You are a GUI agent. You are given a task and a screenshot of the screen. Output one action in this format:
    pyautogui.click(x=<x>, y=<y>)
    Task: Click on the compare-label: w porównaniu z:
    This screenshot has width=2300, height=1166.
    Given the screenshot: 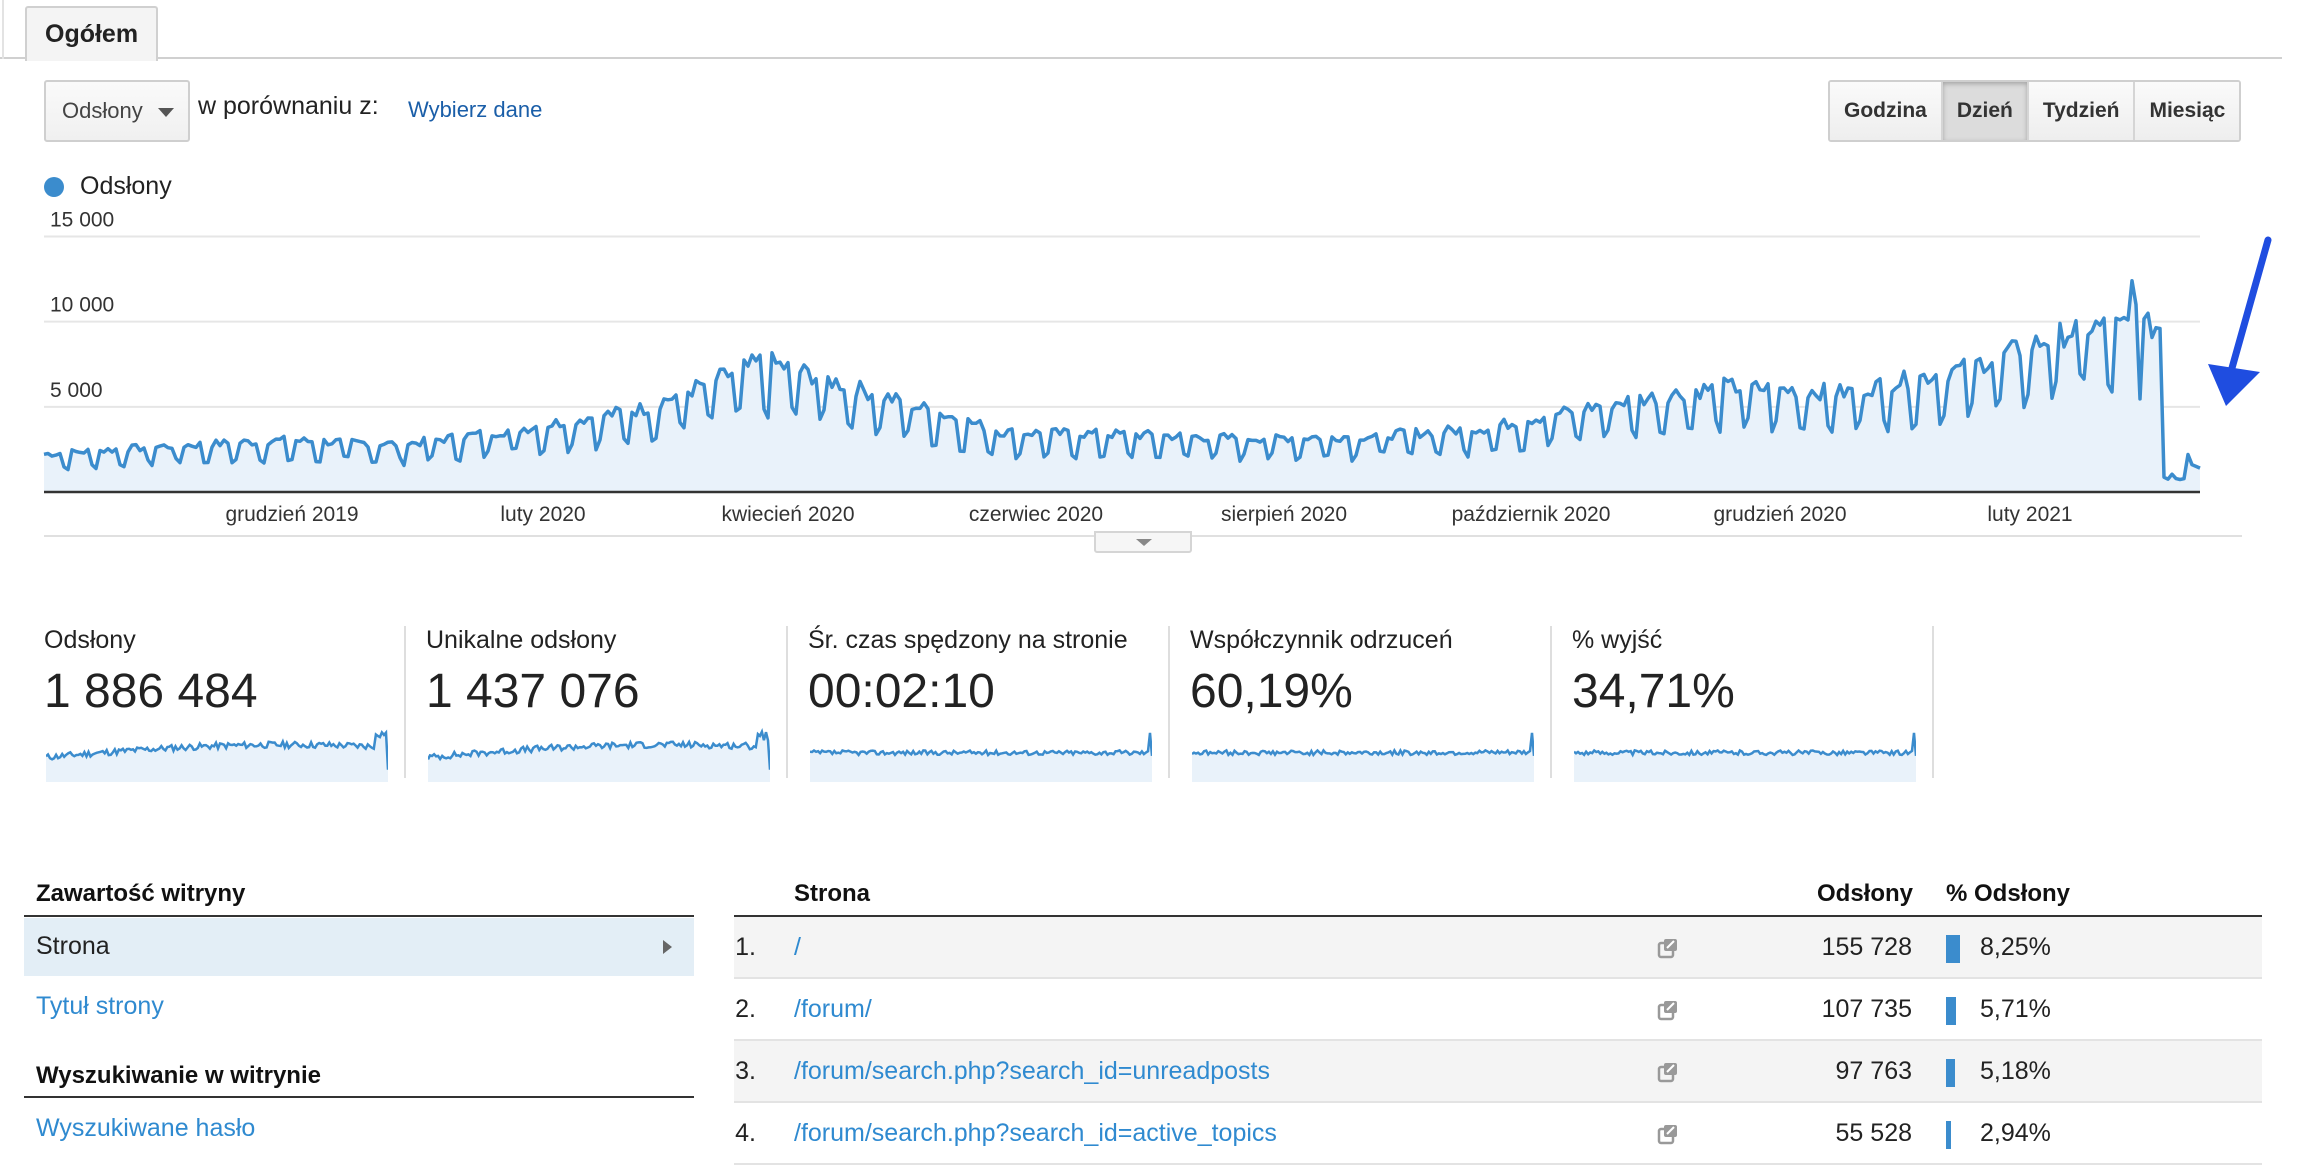 What is the action you would take?
    pyautogui.click(x=288, y=106)
    